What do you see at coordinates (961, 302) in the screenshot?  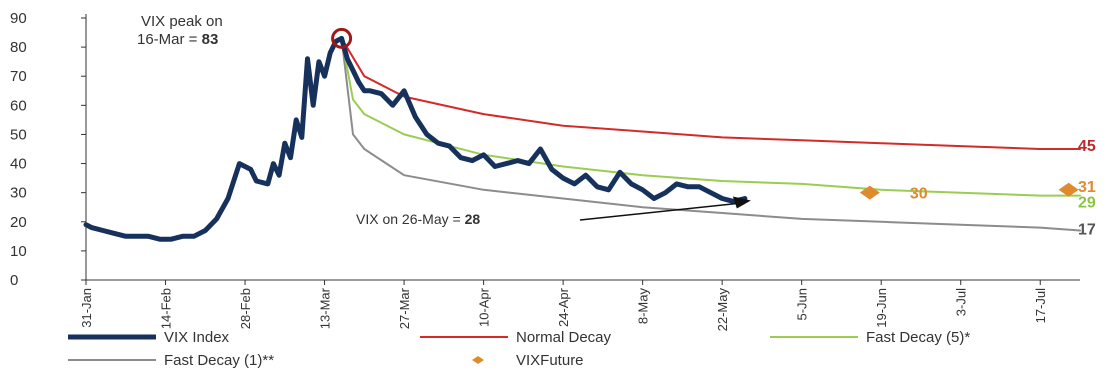 I see `x-tick-label: 3-Jul` at bounding box center [961, 302].